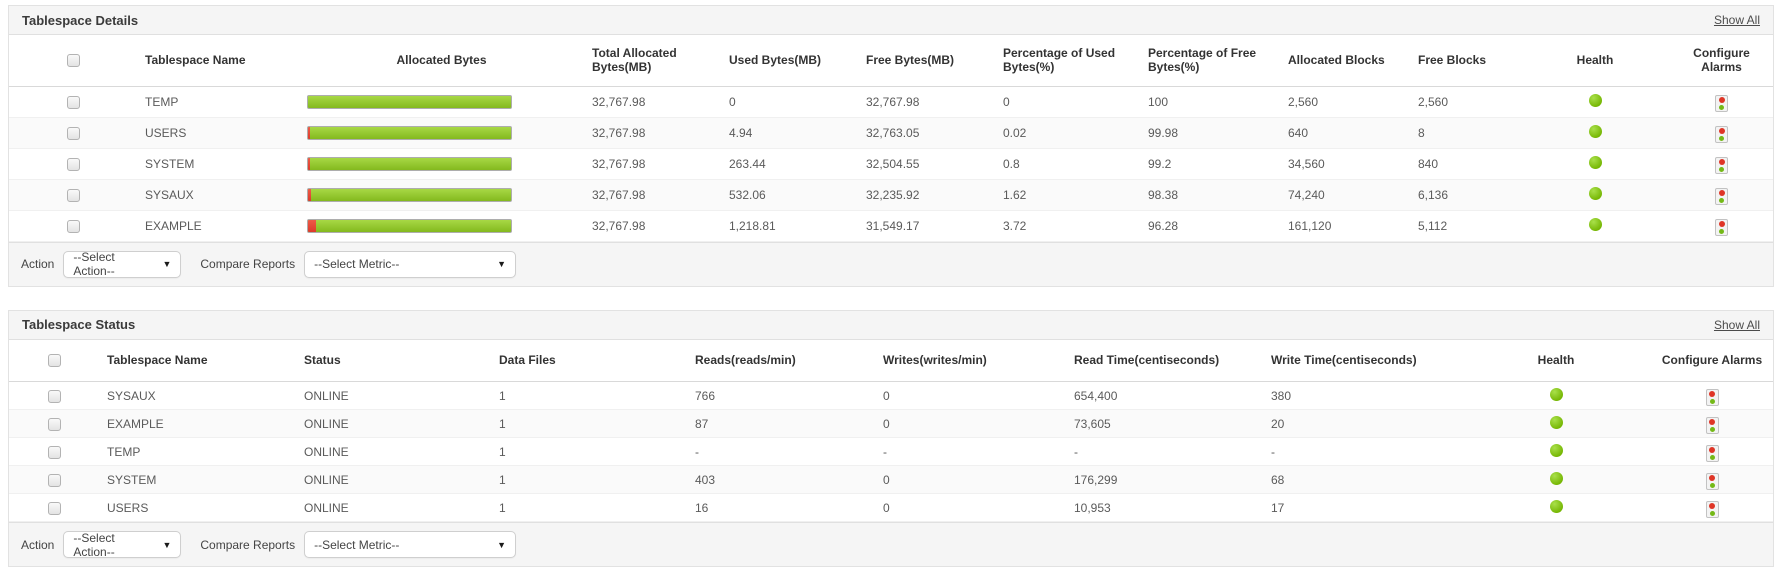 This screenshot has height=585, width=1782. I want to click on col-used-bytes: Used Bytes(MB), so click(789, 61).